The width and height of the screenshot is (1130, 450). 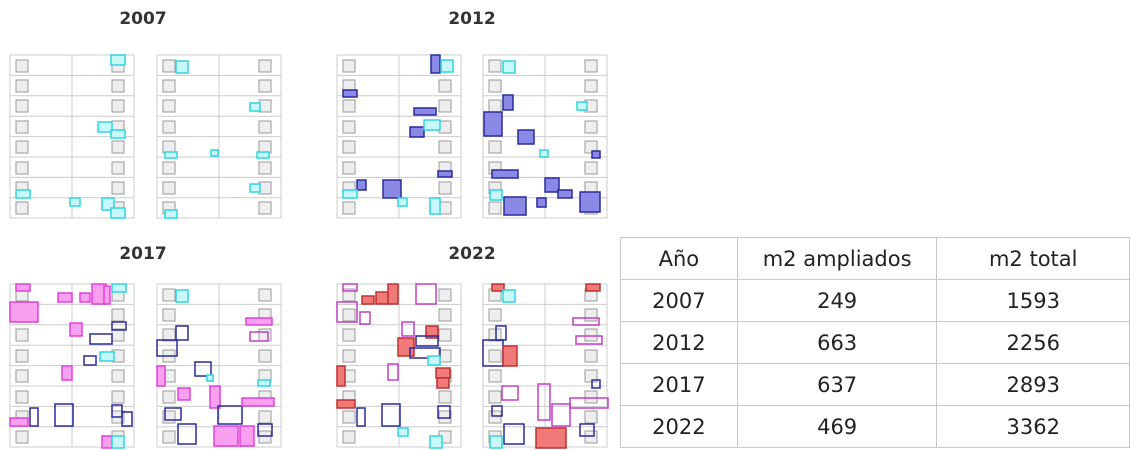 I want to click on panel-title: 2017, so click(x=142, y=254).